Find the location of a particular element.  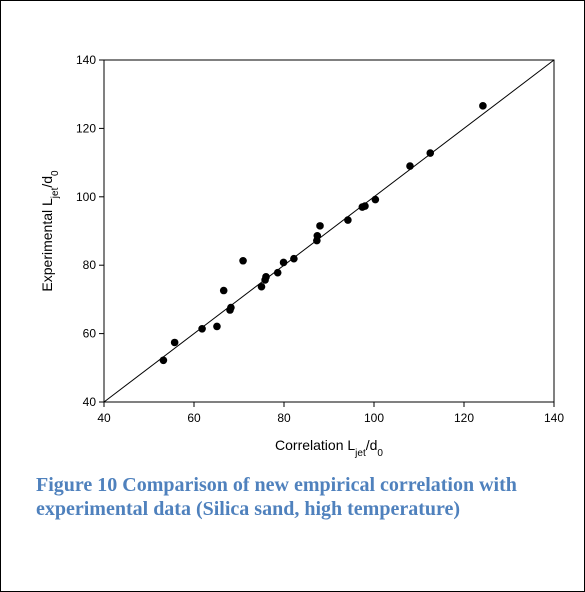

y-tick-label: 140 is located at coordinates (86, 60).